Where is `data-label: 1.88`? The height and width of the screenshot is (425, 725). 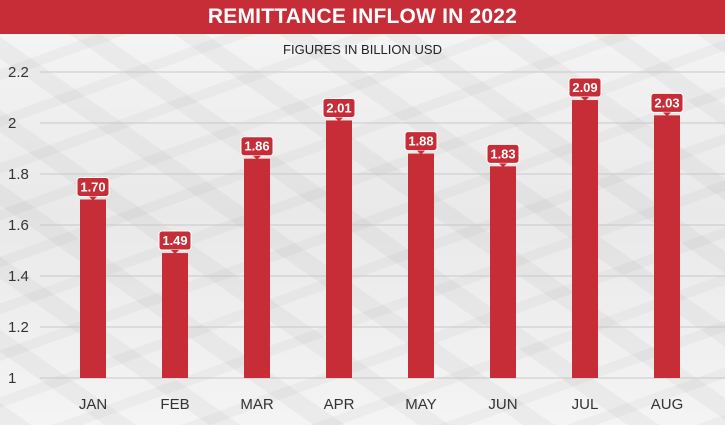
data-label: 1.88 is located at coordinates (420, 141).